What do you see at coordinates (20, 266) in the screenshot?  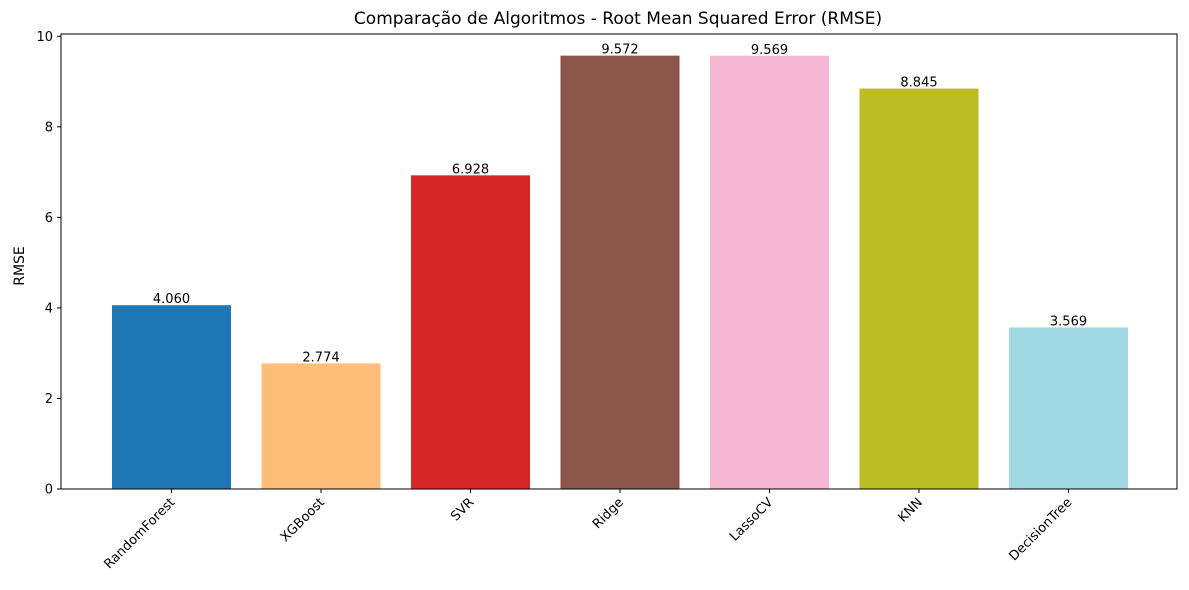 I see `y-axis-label: RMSE` at bounding box center [20, 266].